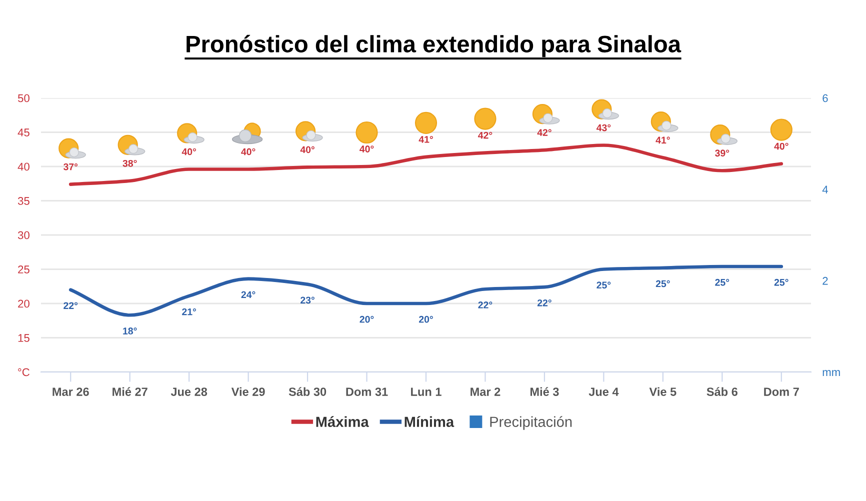 This screenshot has width=866, height=501. Describe the element at coordinates (24, 235) in the screenshot. I see `y-tick-label: 30` at that location.